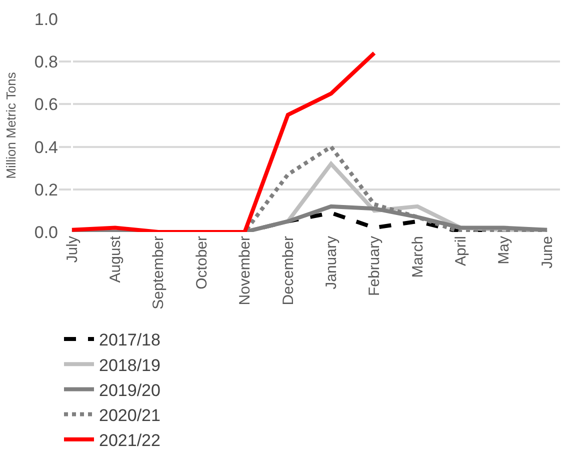 Image resolution: width=575 pixels, height=468 pixels. What do you see at coordinates (288, 271) in the screenshot?
I see `x-tick-label: December` at bounding box center [288, 271].